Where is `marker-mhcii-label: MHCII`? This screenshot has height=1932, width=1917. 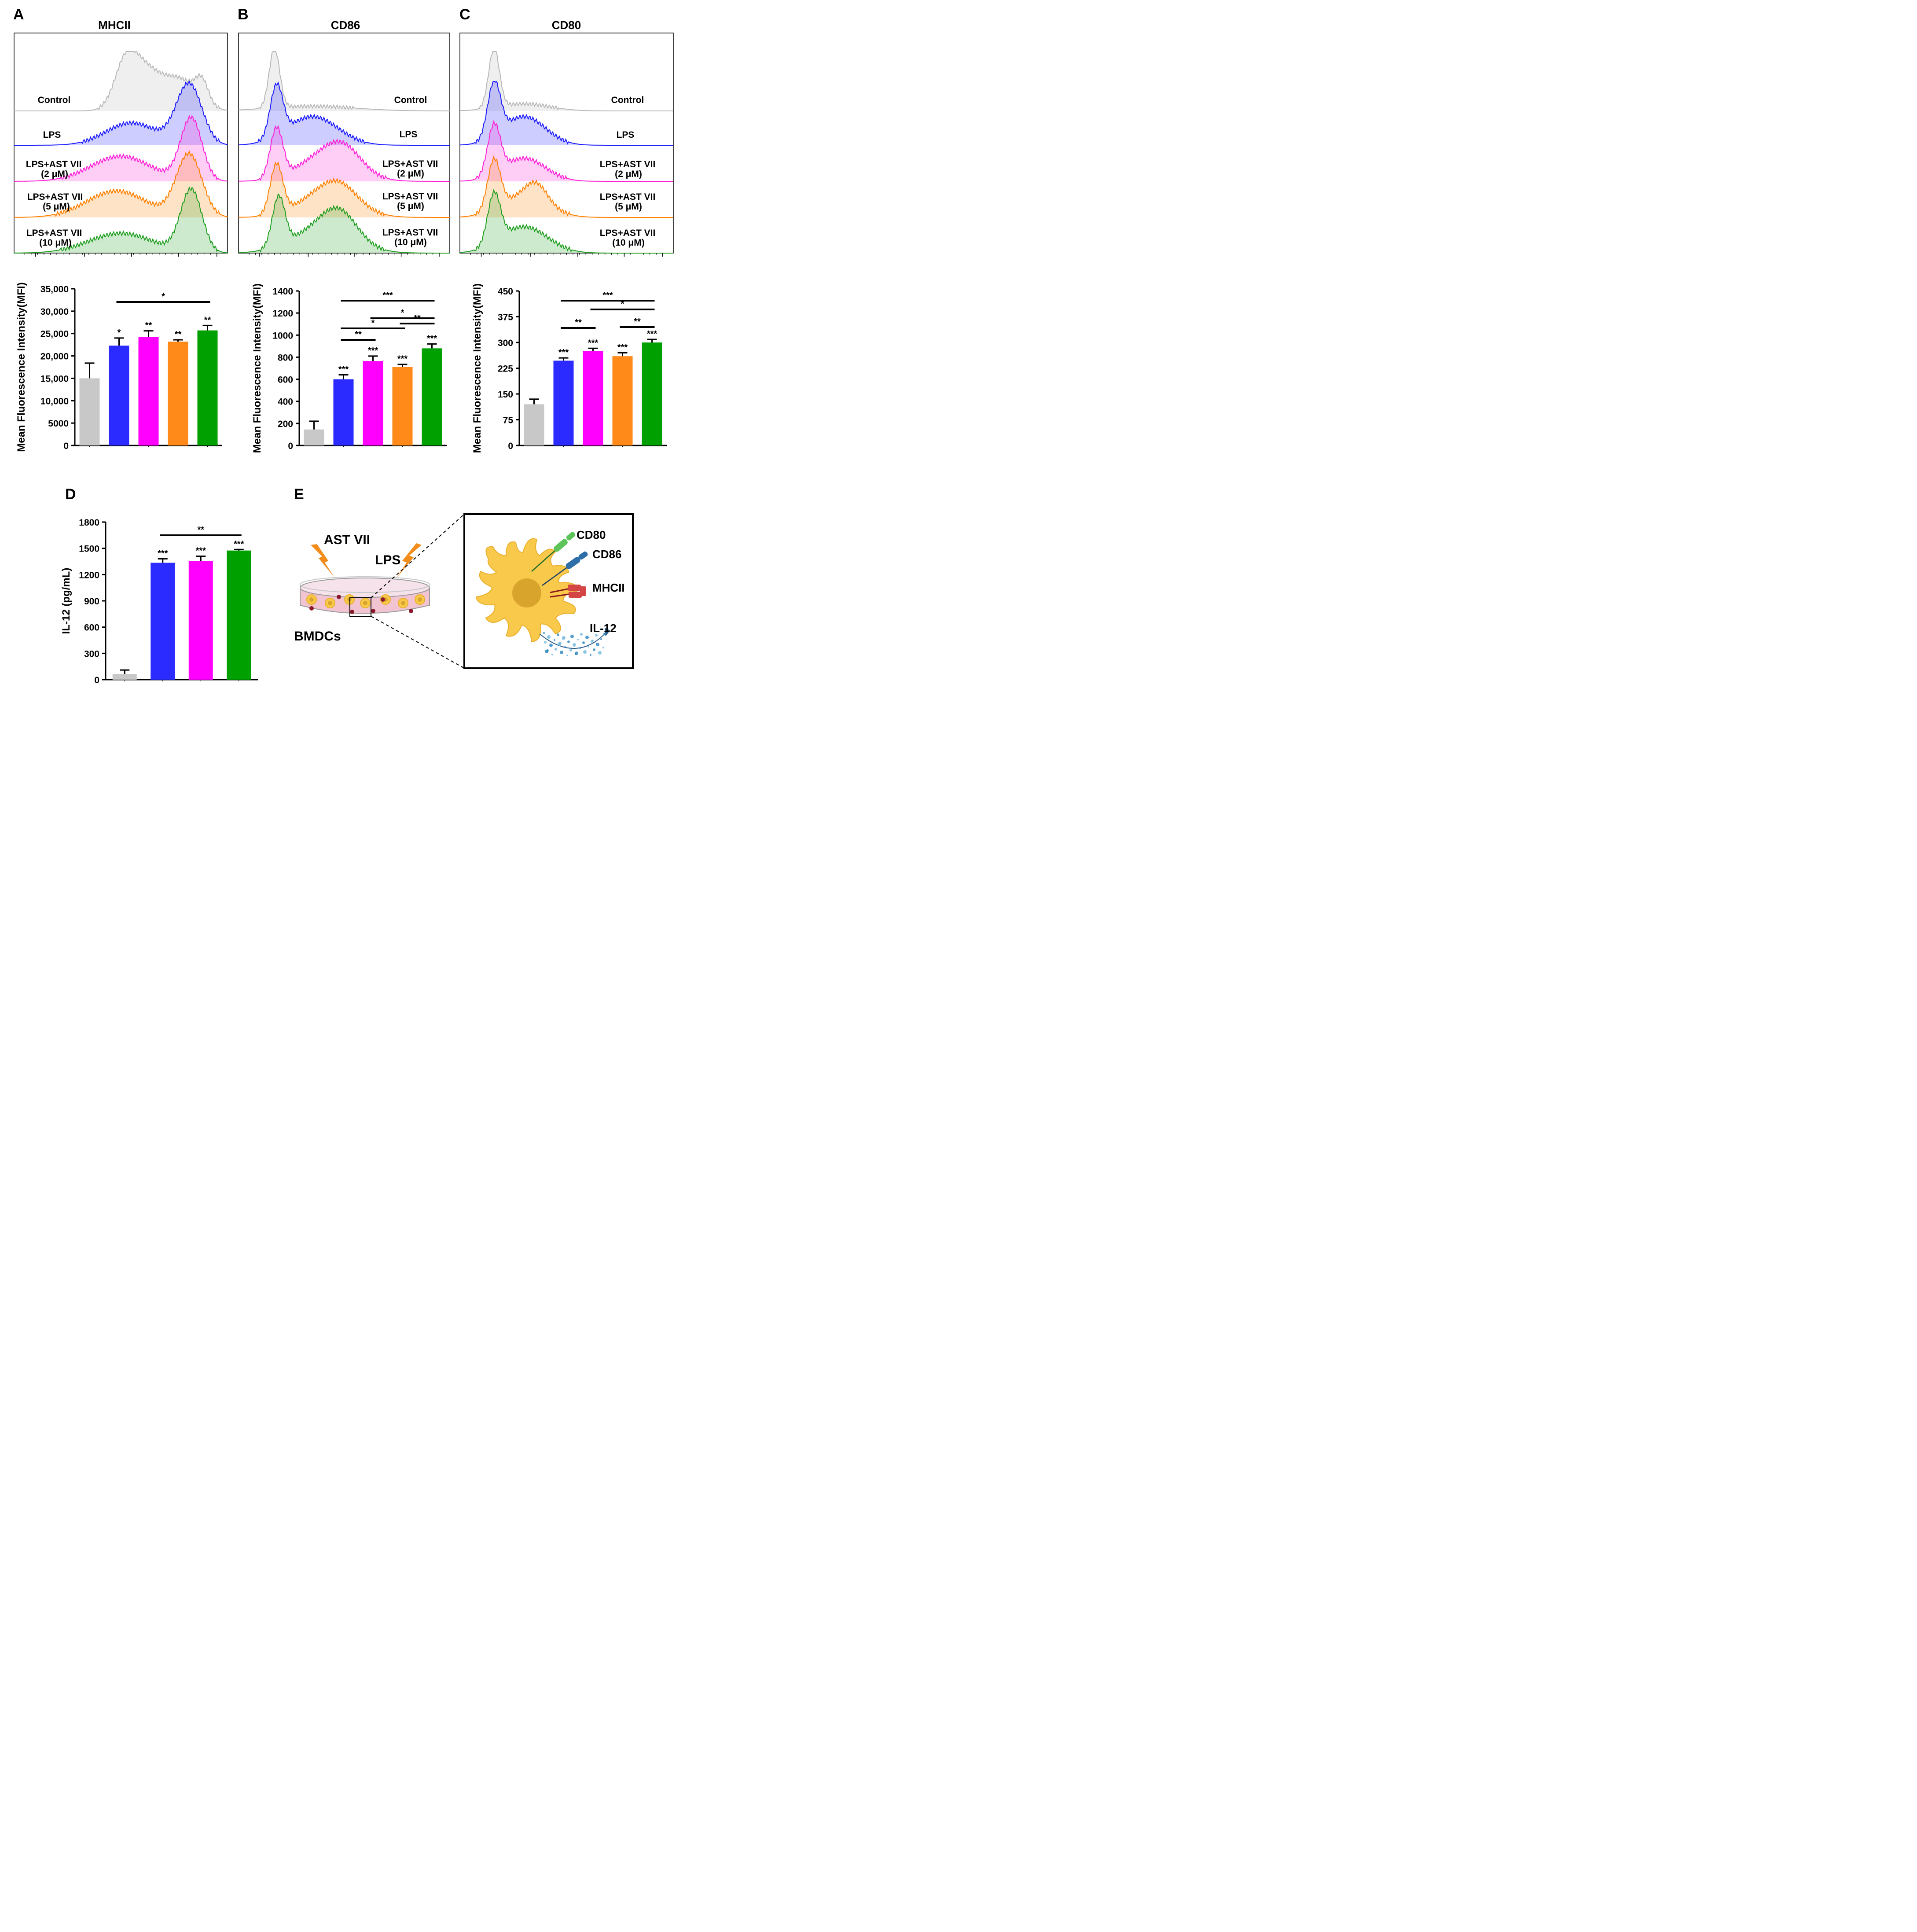 marker-mhcii-label: MHCII is located at coordinates (608, 587).